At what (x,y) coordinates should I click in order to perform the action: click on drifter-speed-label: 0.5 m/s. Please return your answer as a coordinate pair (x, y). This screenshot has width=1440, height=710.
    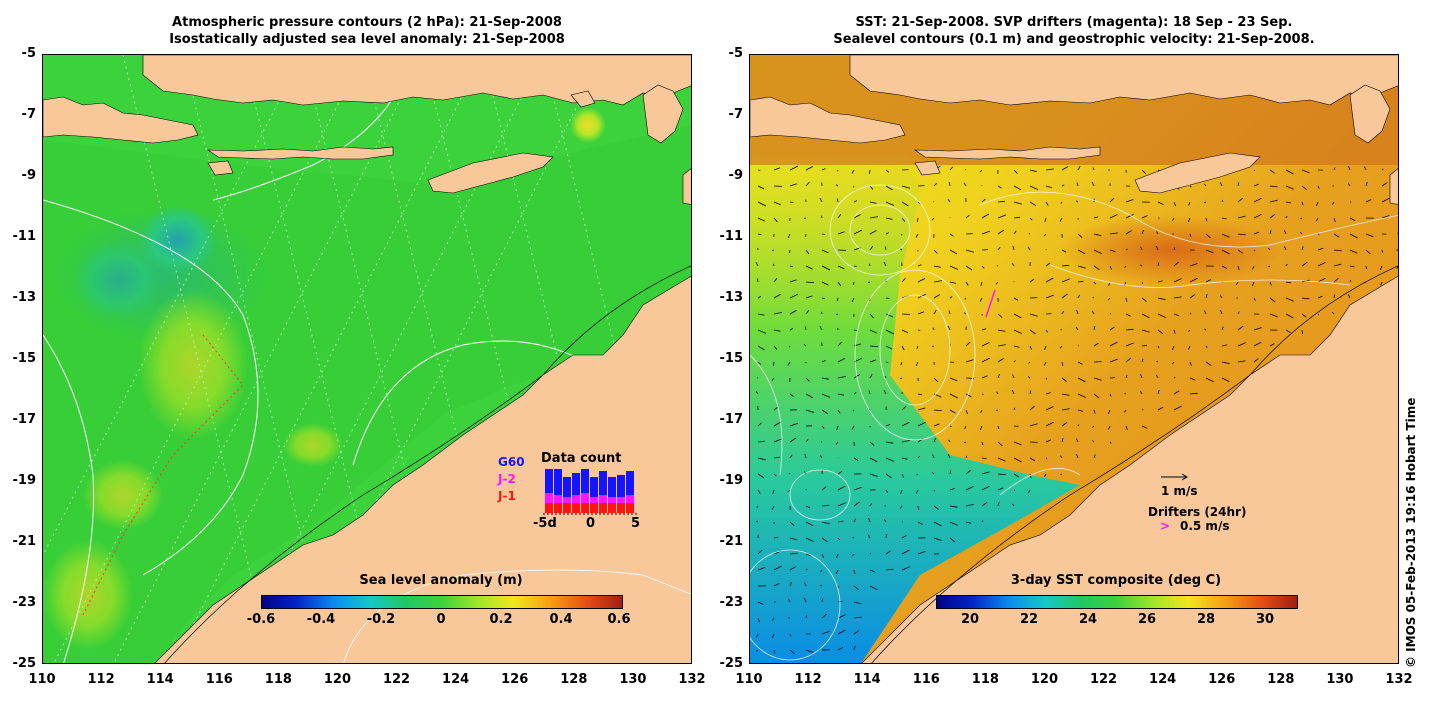
    Looking at the image, I should click on (1205, 526).